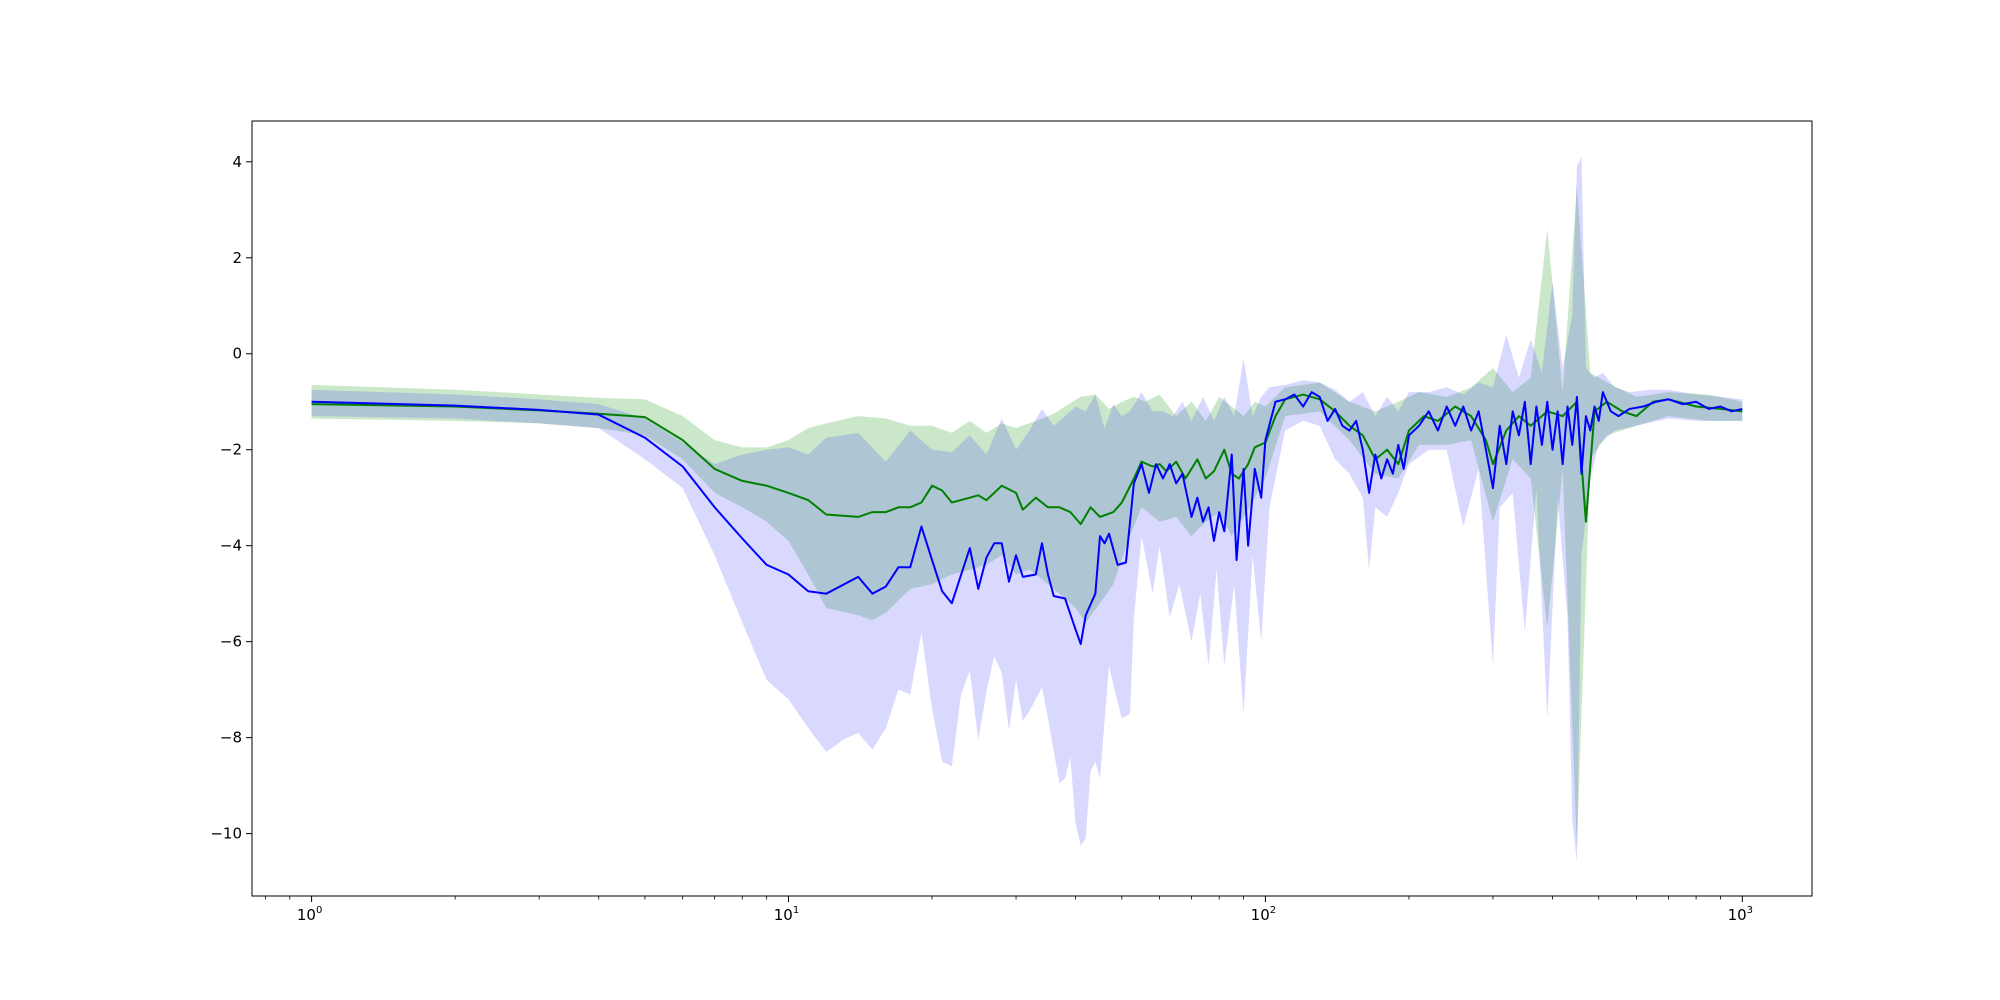 This screenshot has width=2000, height=1000. Describe the element at coordinates (309, 914) in the screenshot. I see `x-tick-label: 10⁰` at that location.